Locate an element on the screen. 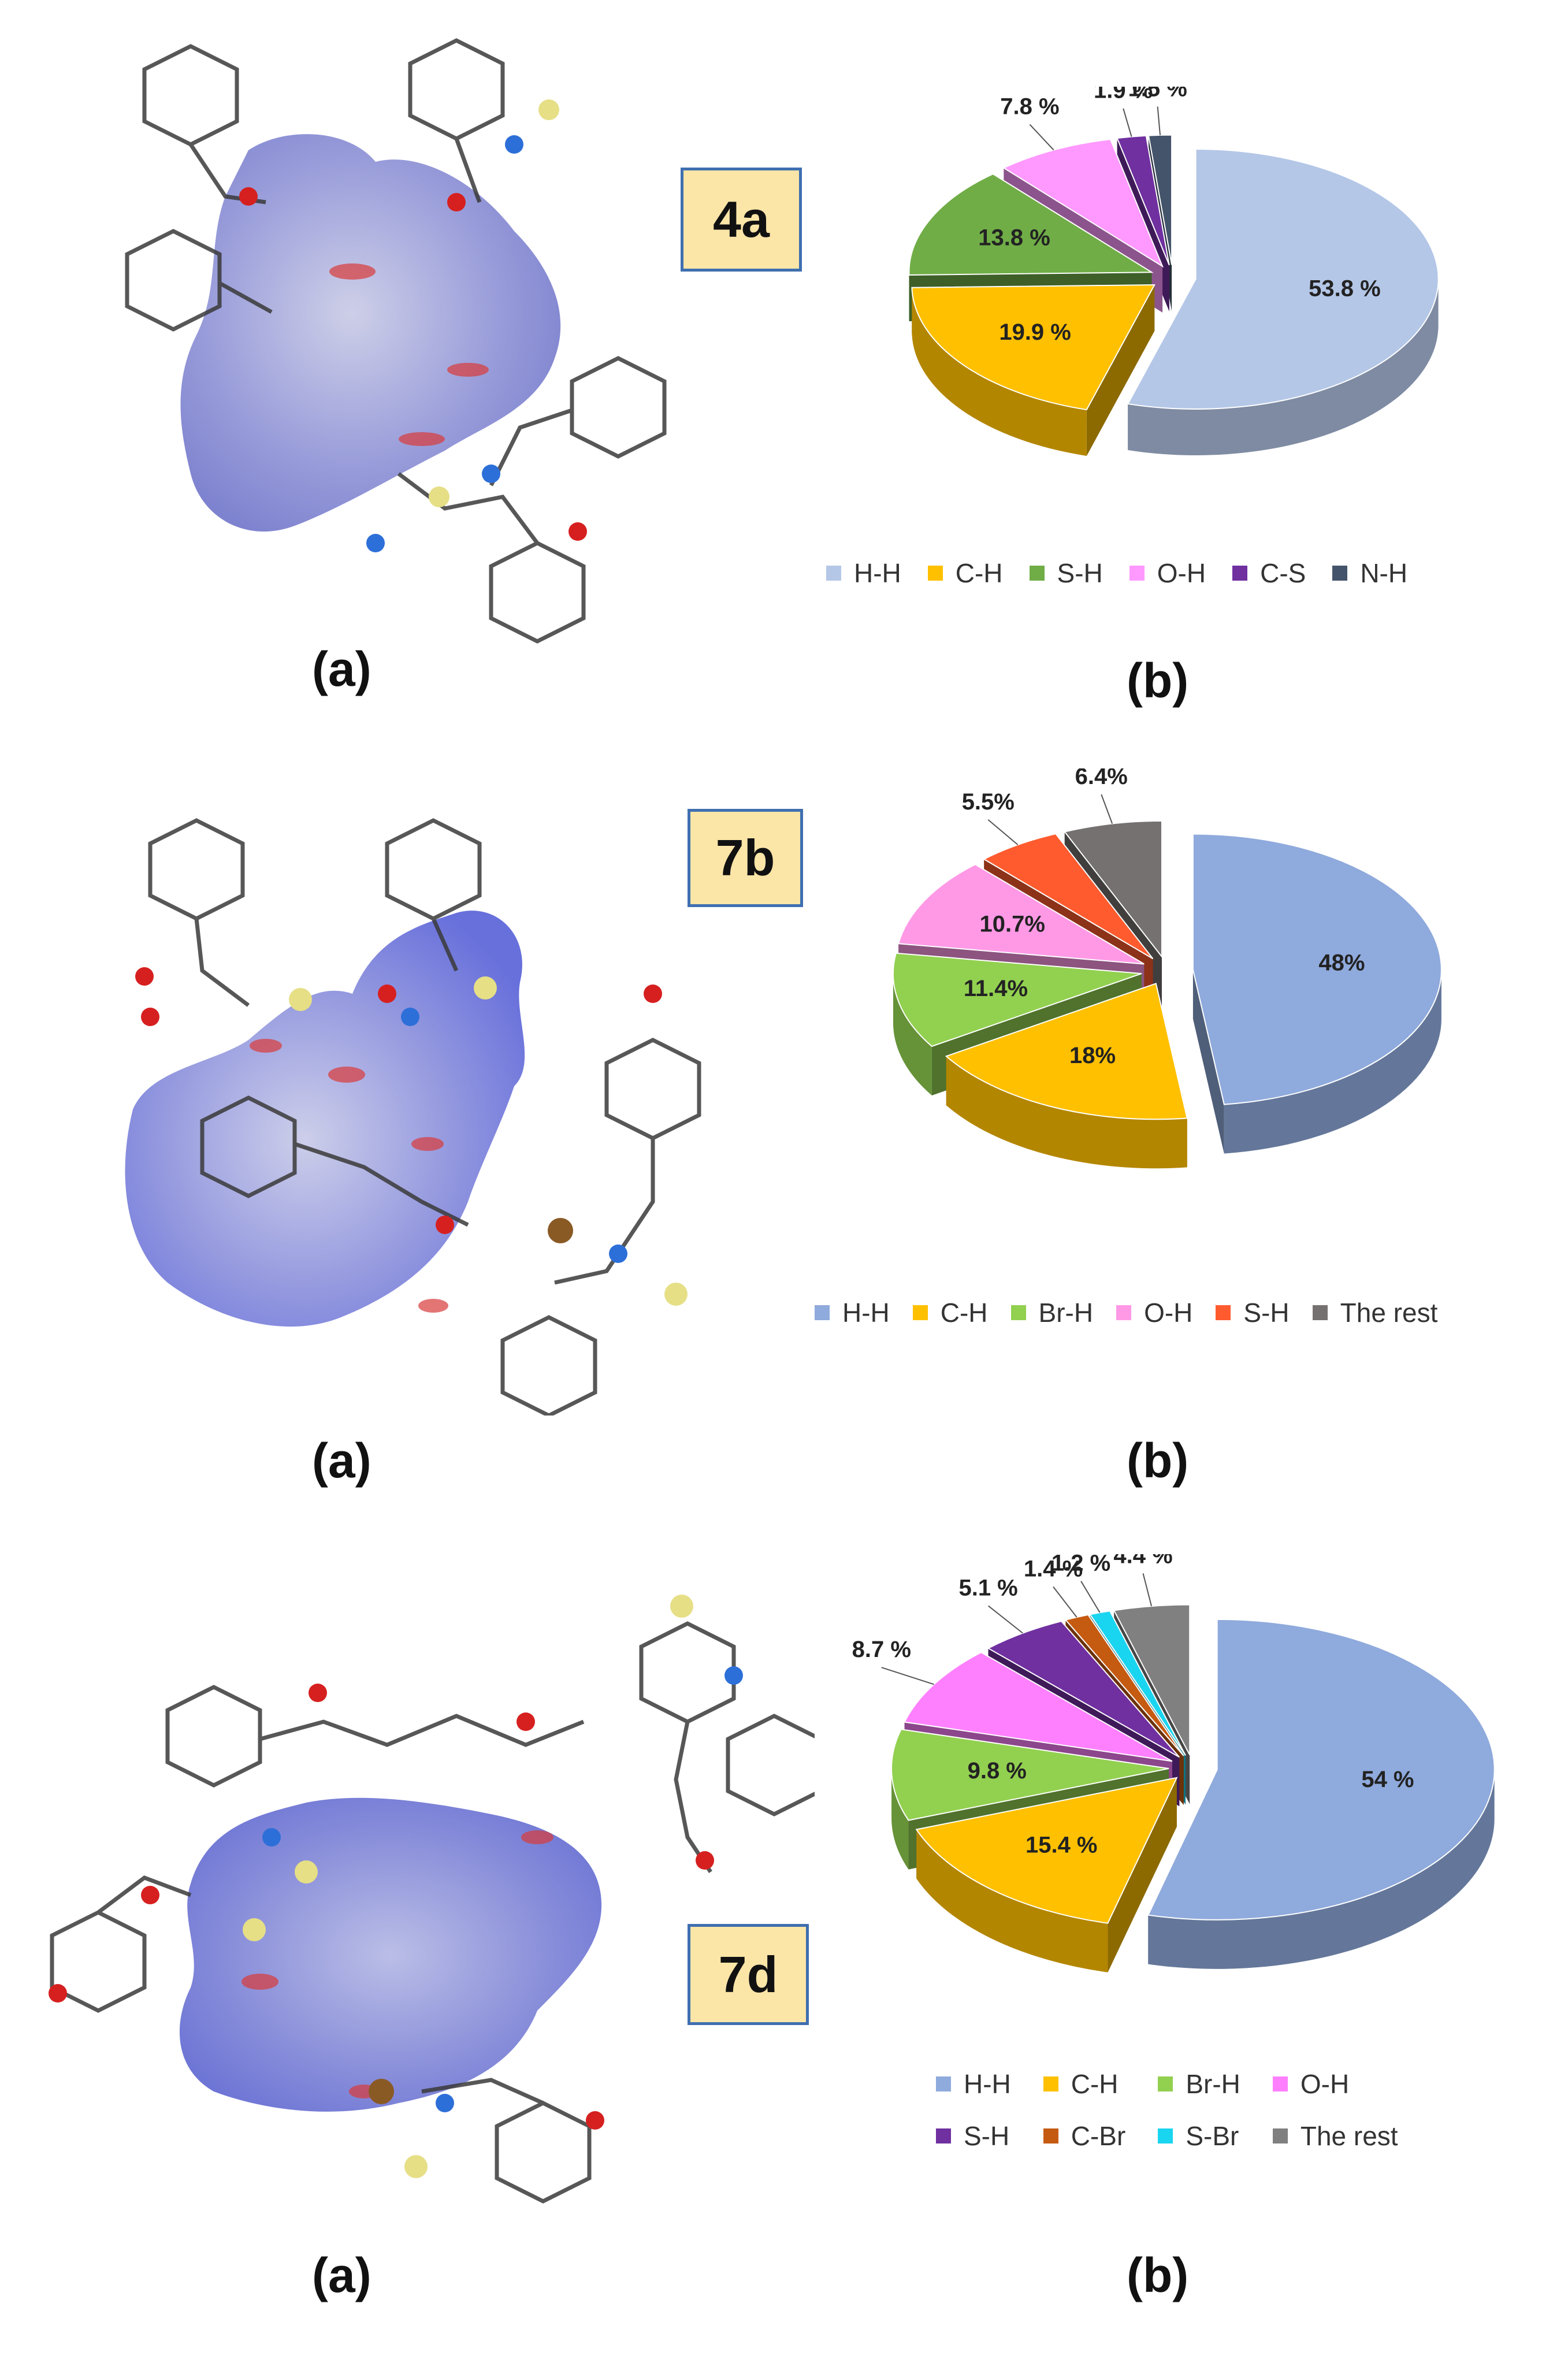  data-label: 1.2 % is located at coordinates (1080, 1565).